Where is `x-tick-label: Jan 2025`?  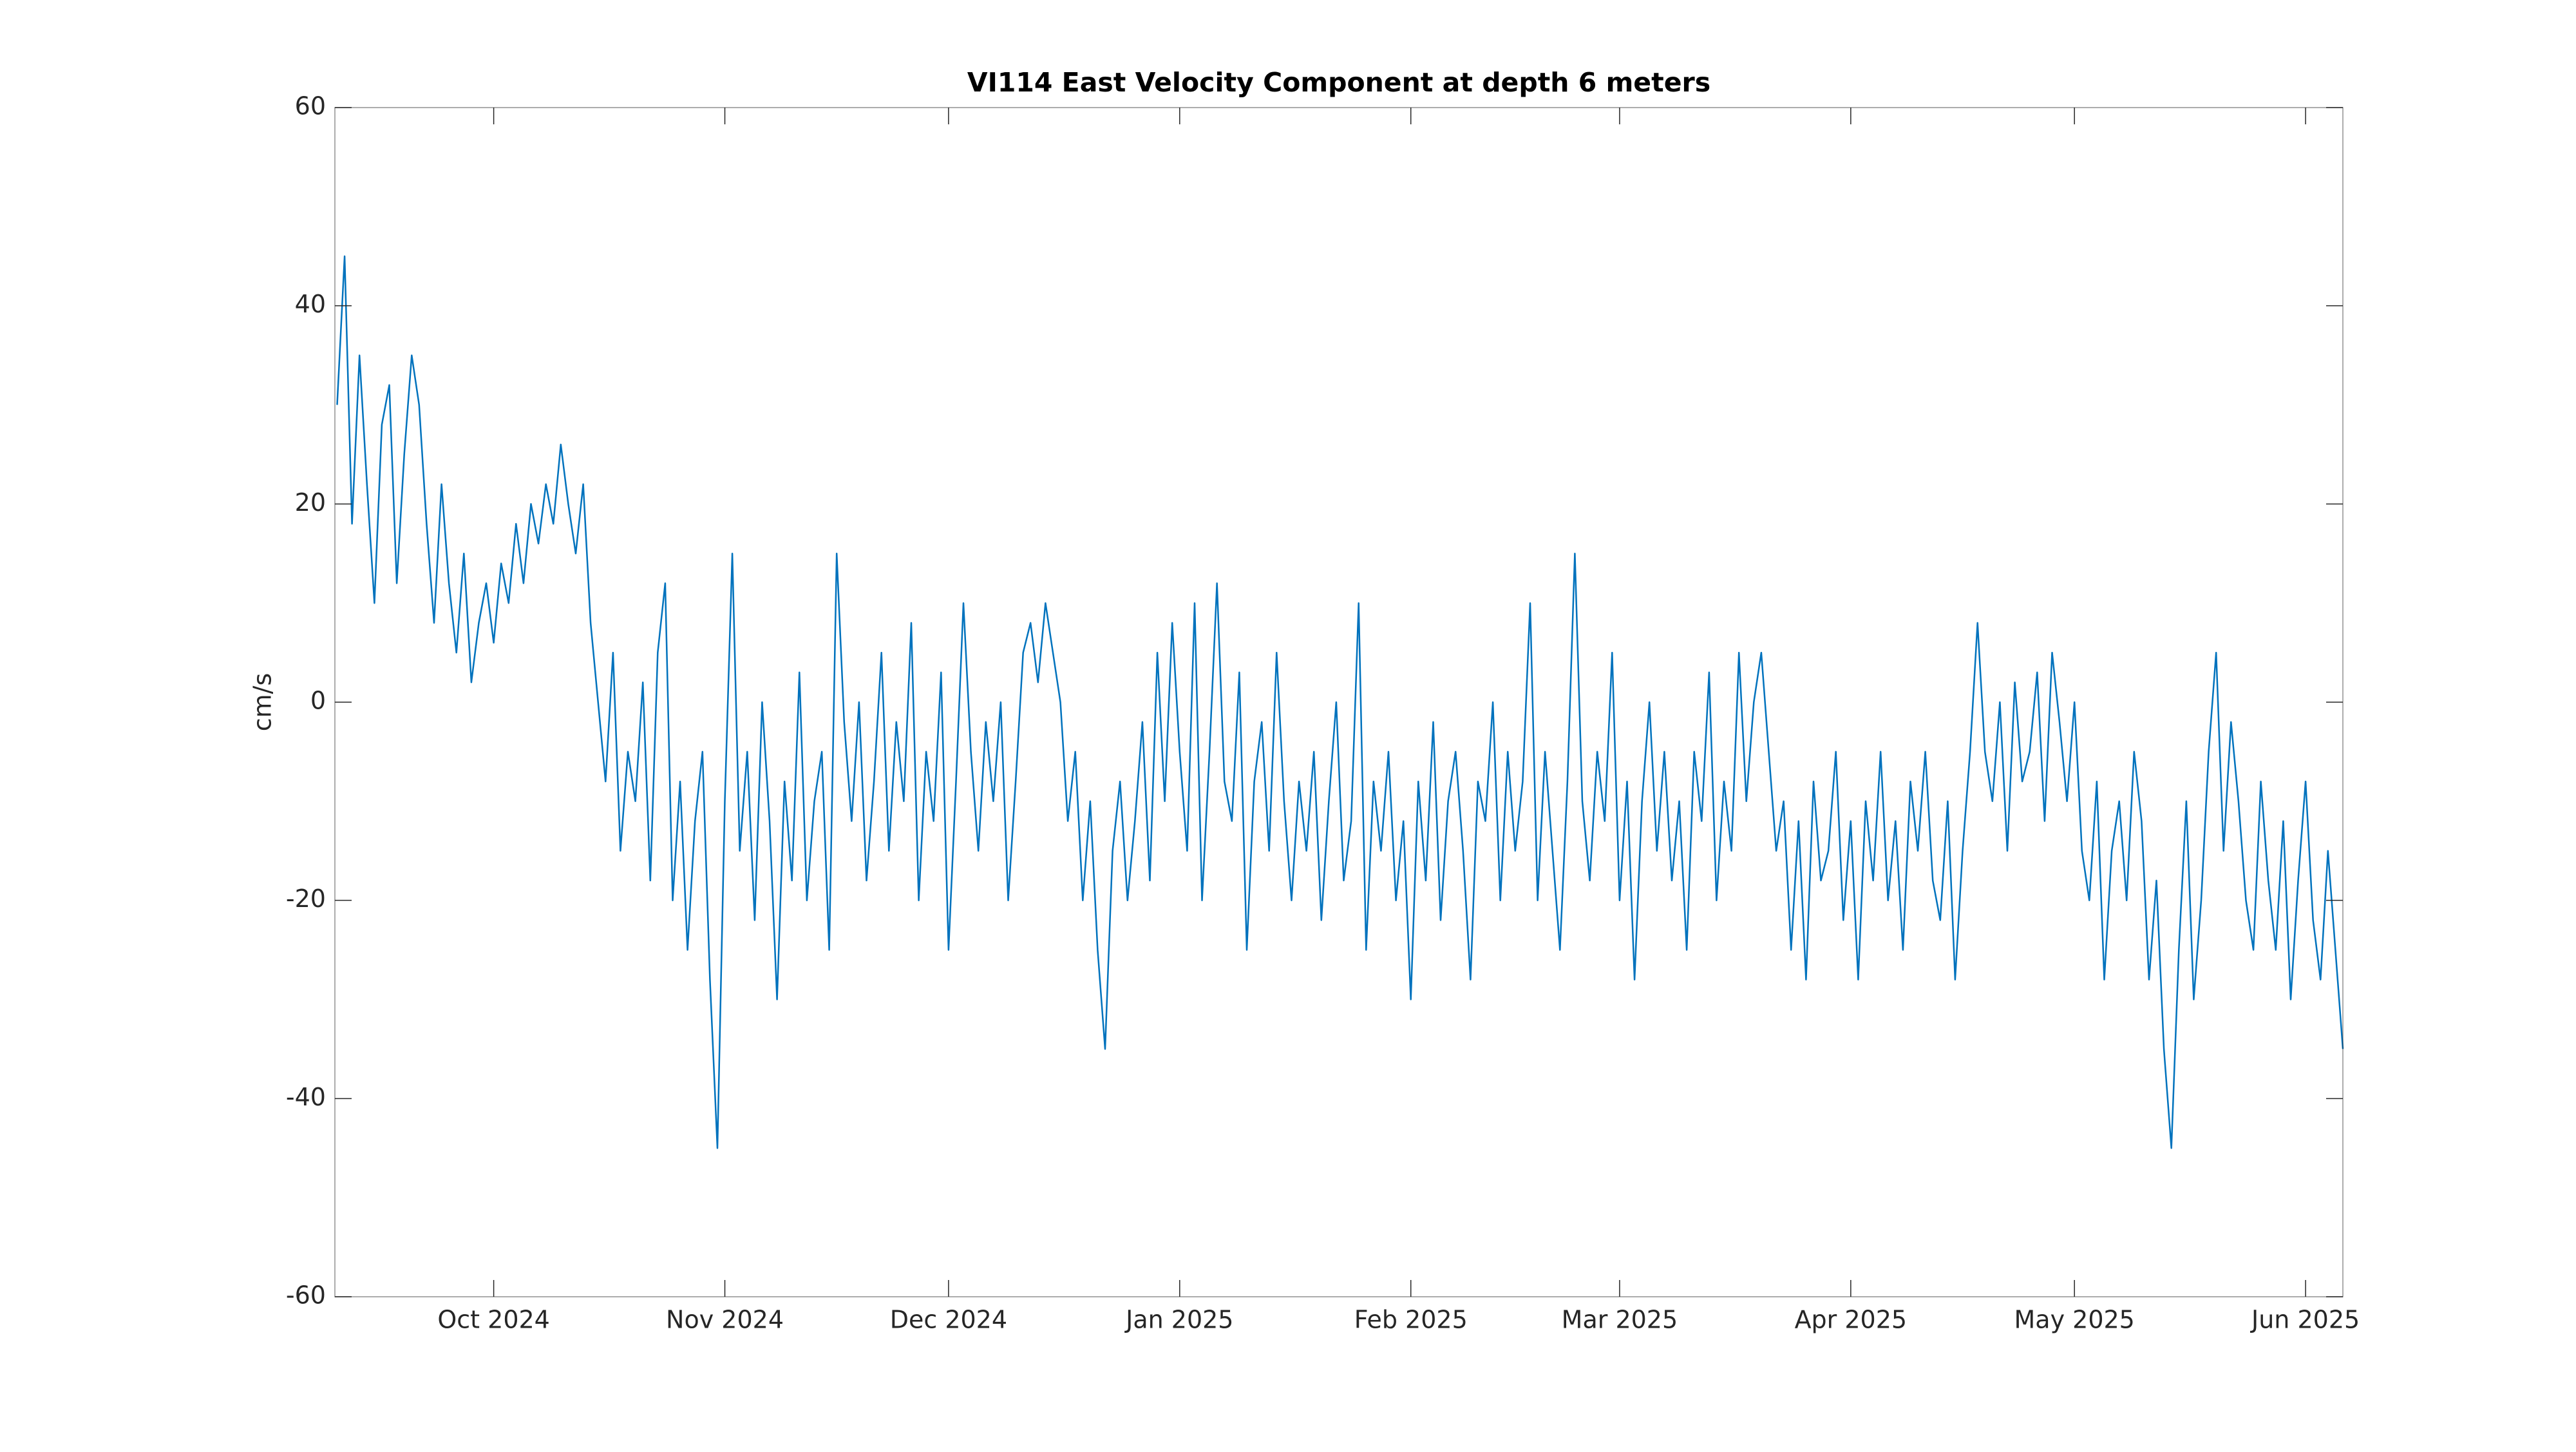
x-tick-label: Jan 2025 is located at coordinates (1178, 1320).